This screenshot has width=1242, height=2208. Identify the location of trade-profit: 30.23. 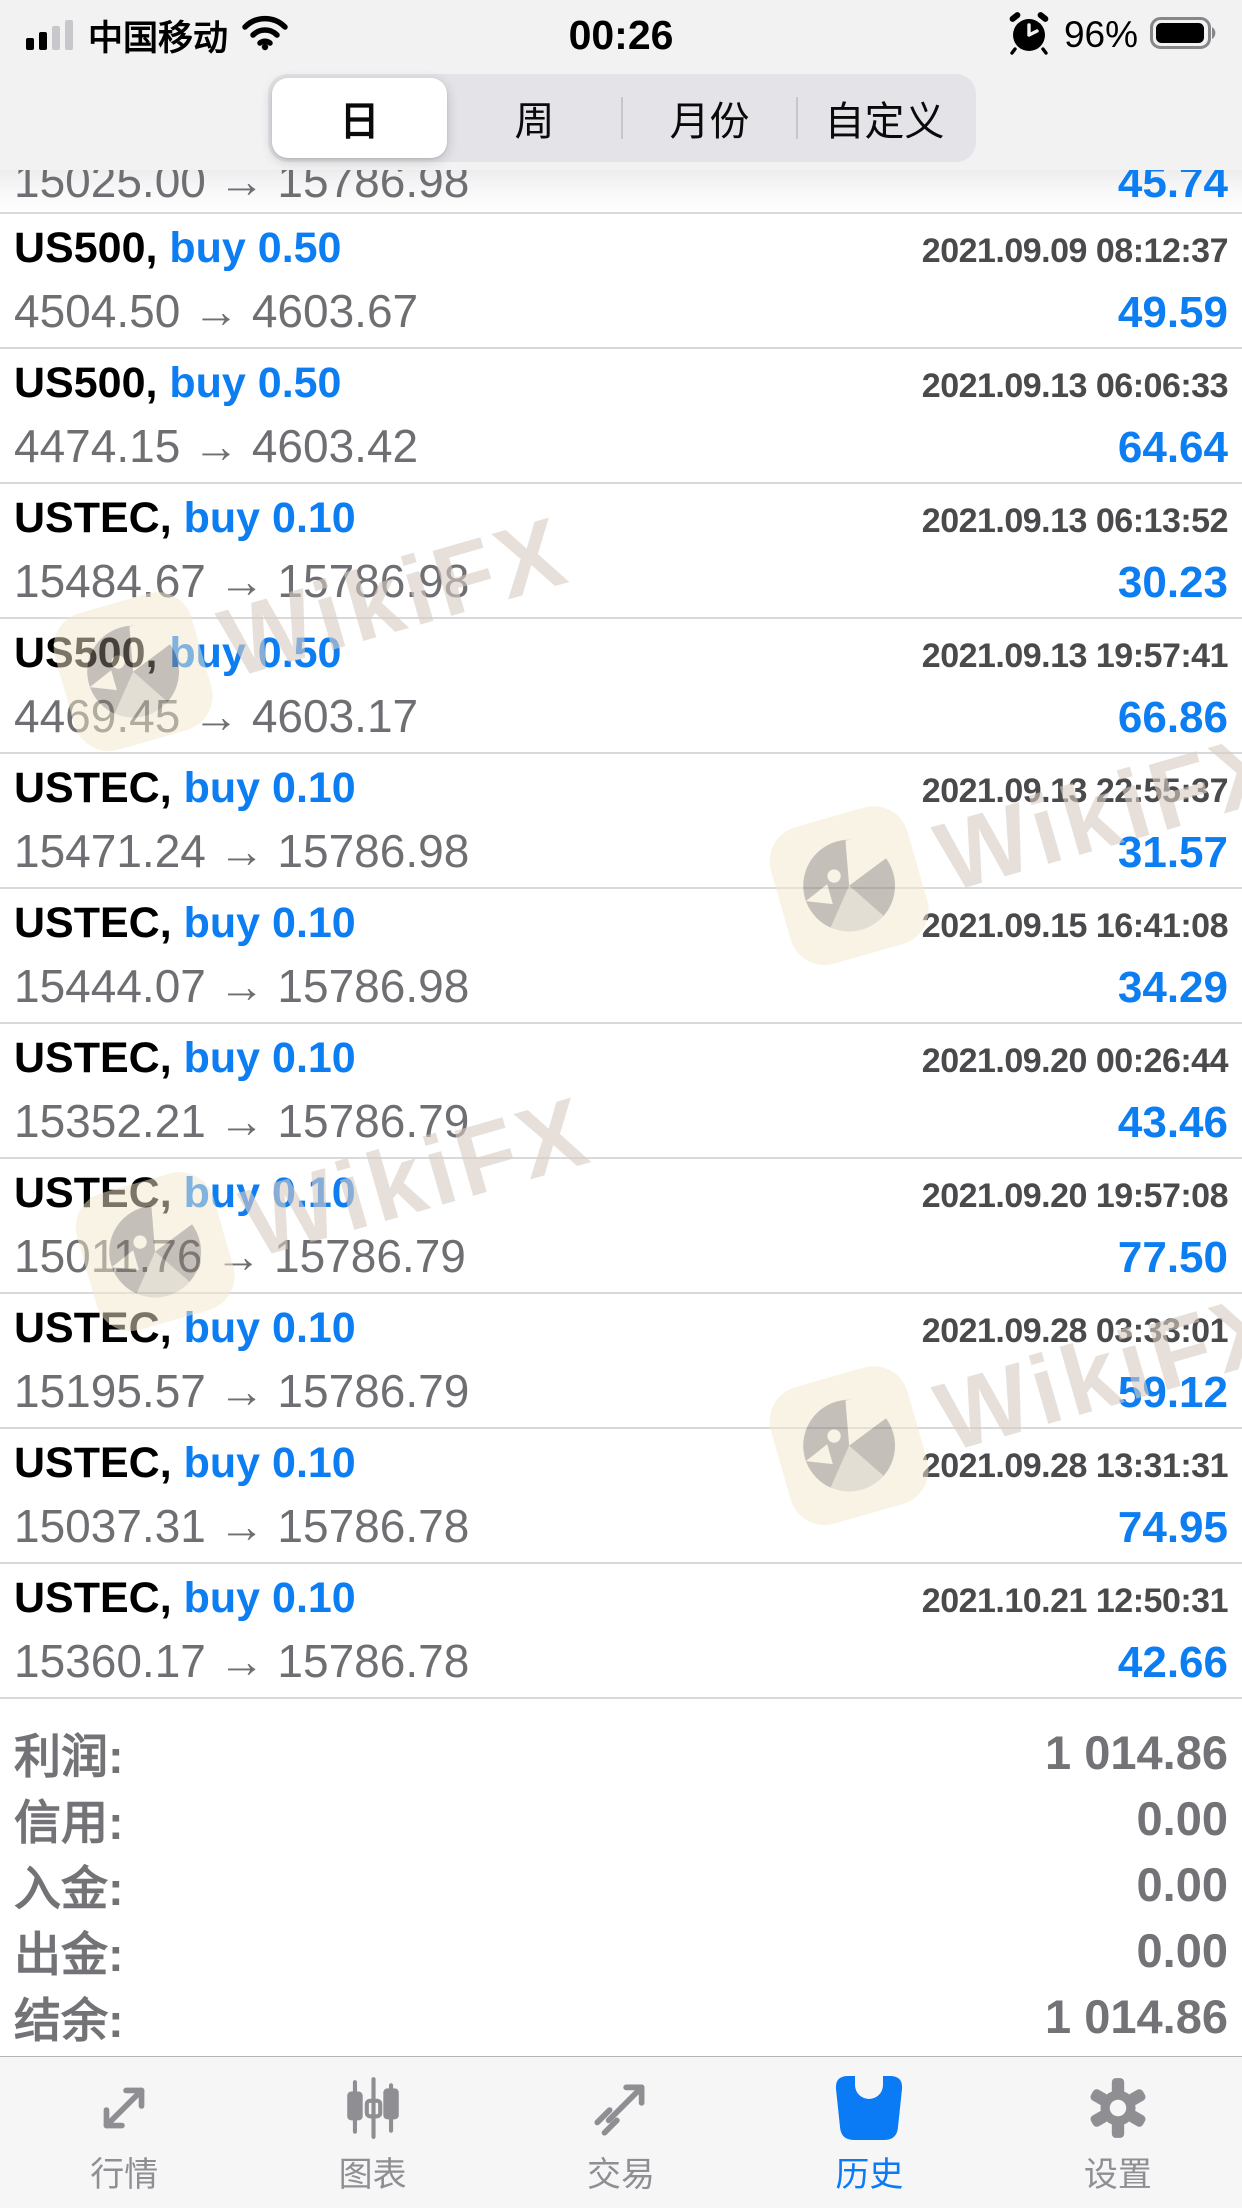
(1172, 582).